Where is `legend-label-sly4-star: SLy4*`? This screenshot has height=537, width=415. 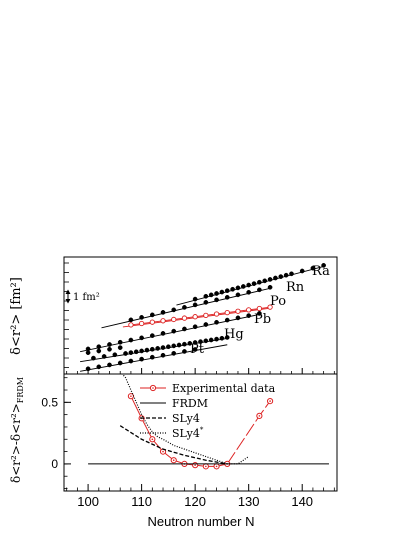
legend-label-sly4-star: SLy4* is located at coordinates (188, 433).